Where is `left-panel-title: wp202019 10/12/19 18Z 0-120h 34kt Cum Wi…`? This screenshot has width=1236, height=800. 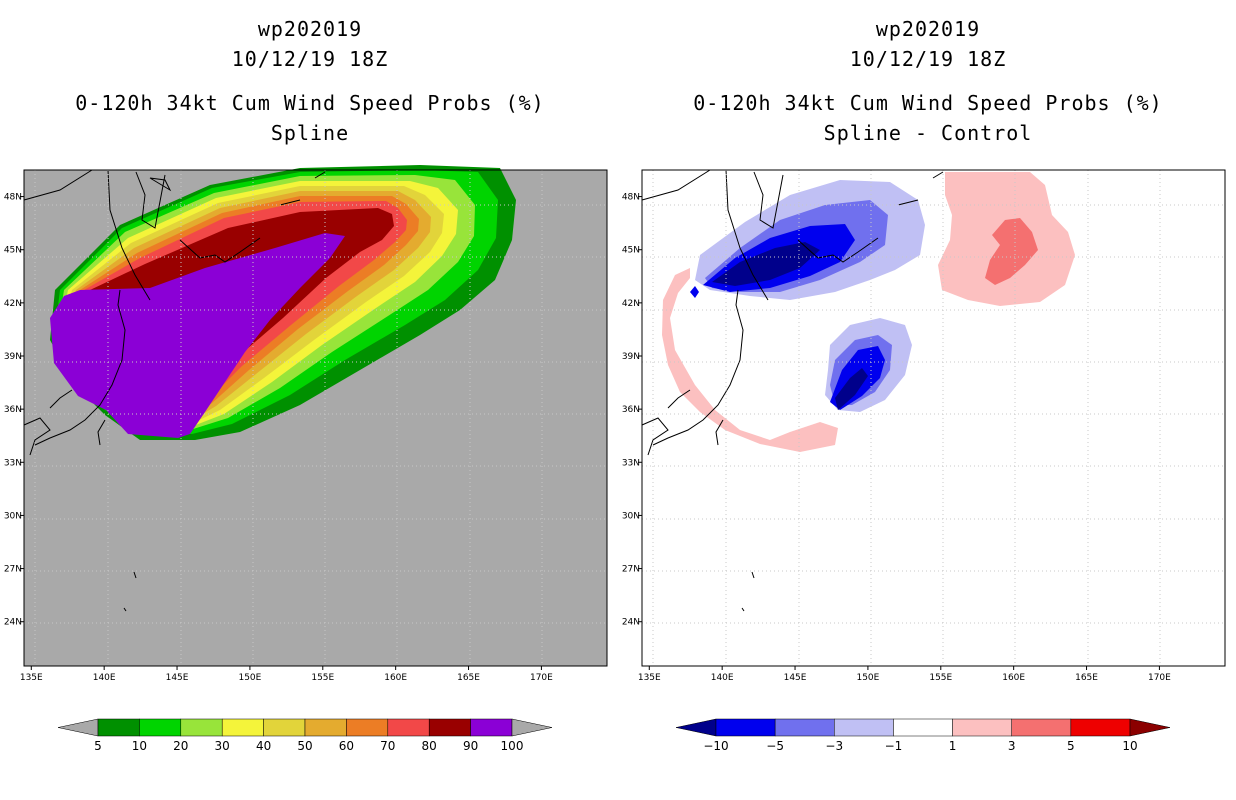
left-panel-title: wp202019 10/12/19 18Z 0-120h 34kt Cum Wi… is located at coordinates (310, 81).